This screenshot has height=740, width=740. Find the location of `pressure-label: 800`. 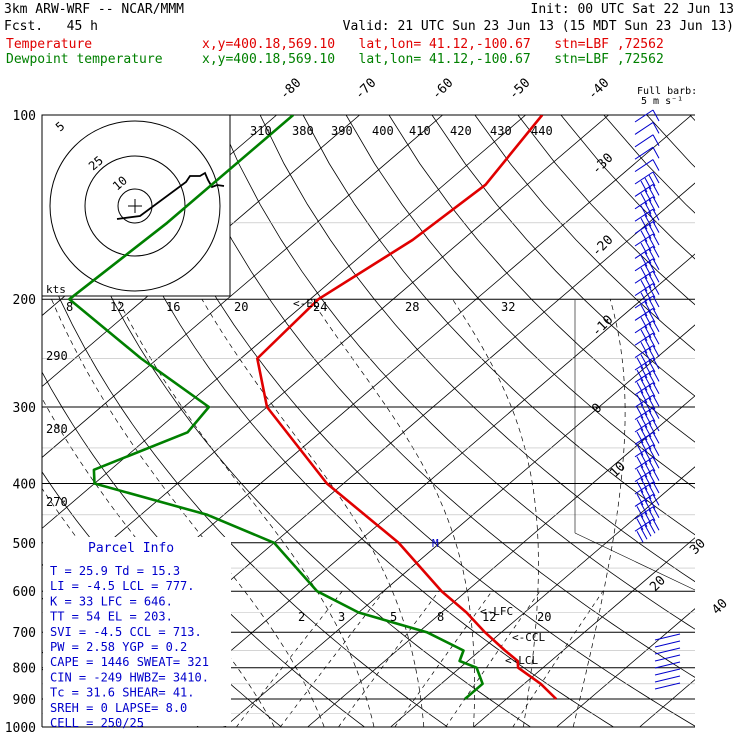

pressure-label: 800 is located at coordinates (24, 669).